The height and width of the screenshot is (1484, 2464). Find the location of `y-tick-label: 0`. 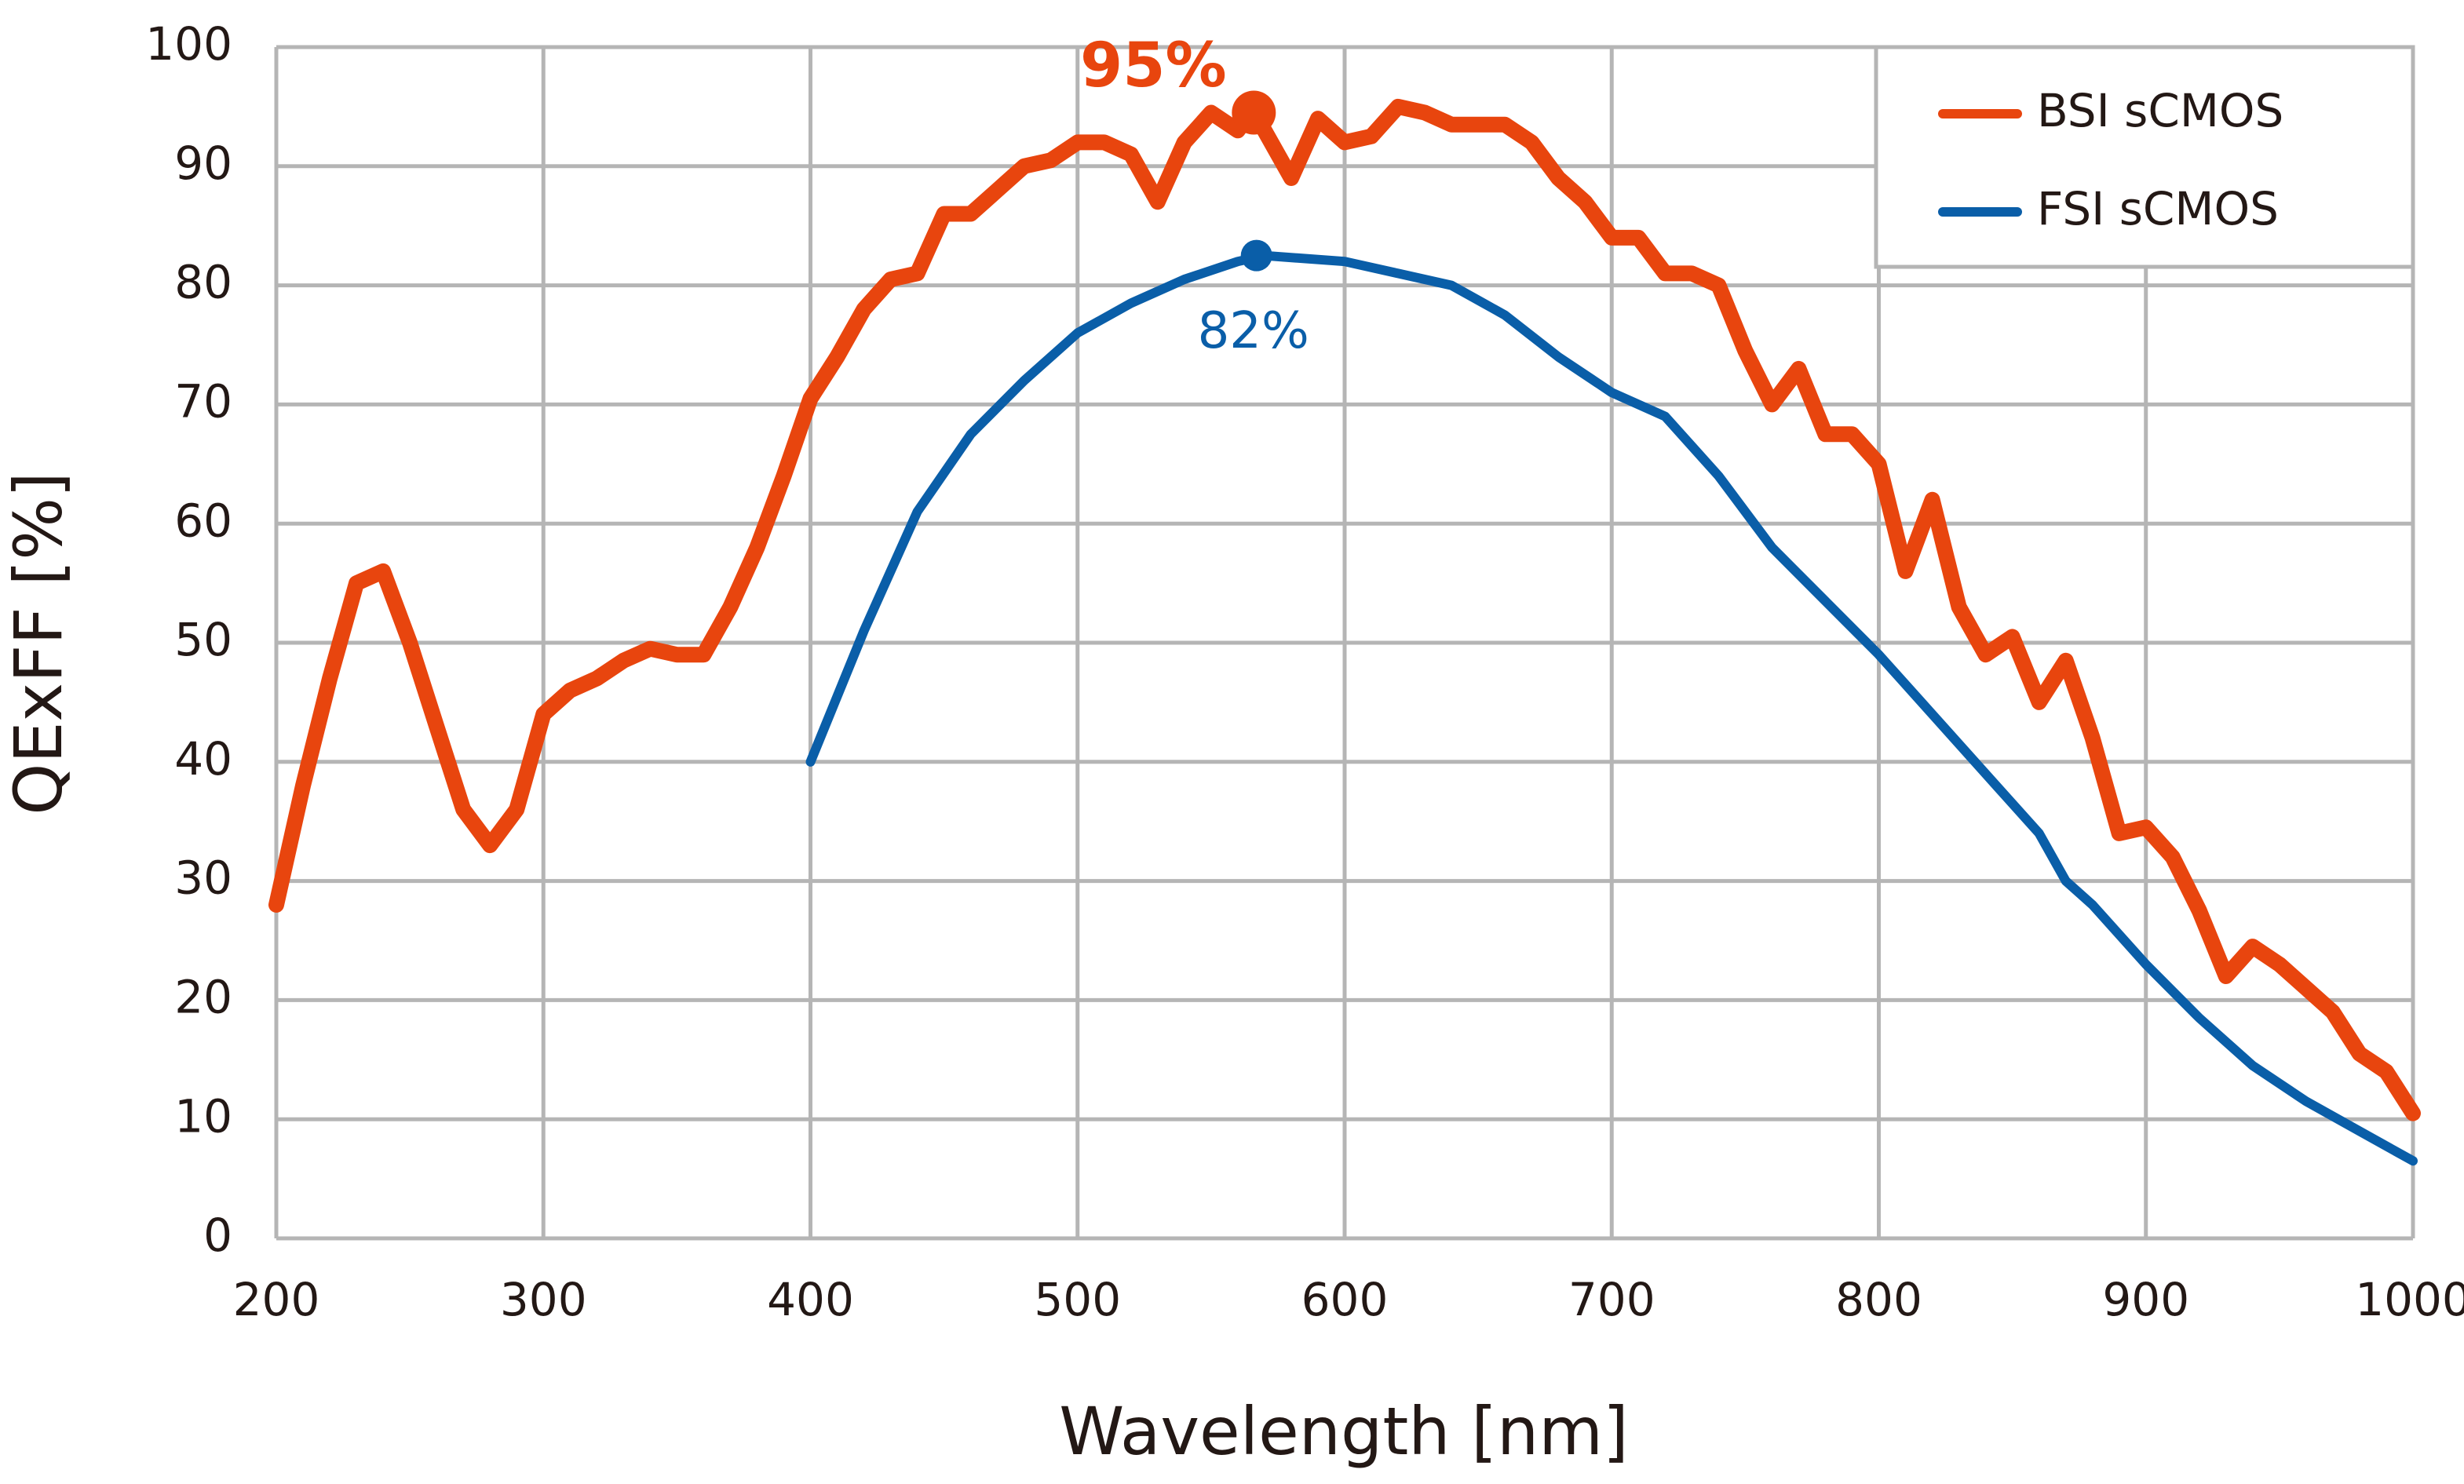

y-tick-label: 0 is located at coordinates (217, 1235).